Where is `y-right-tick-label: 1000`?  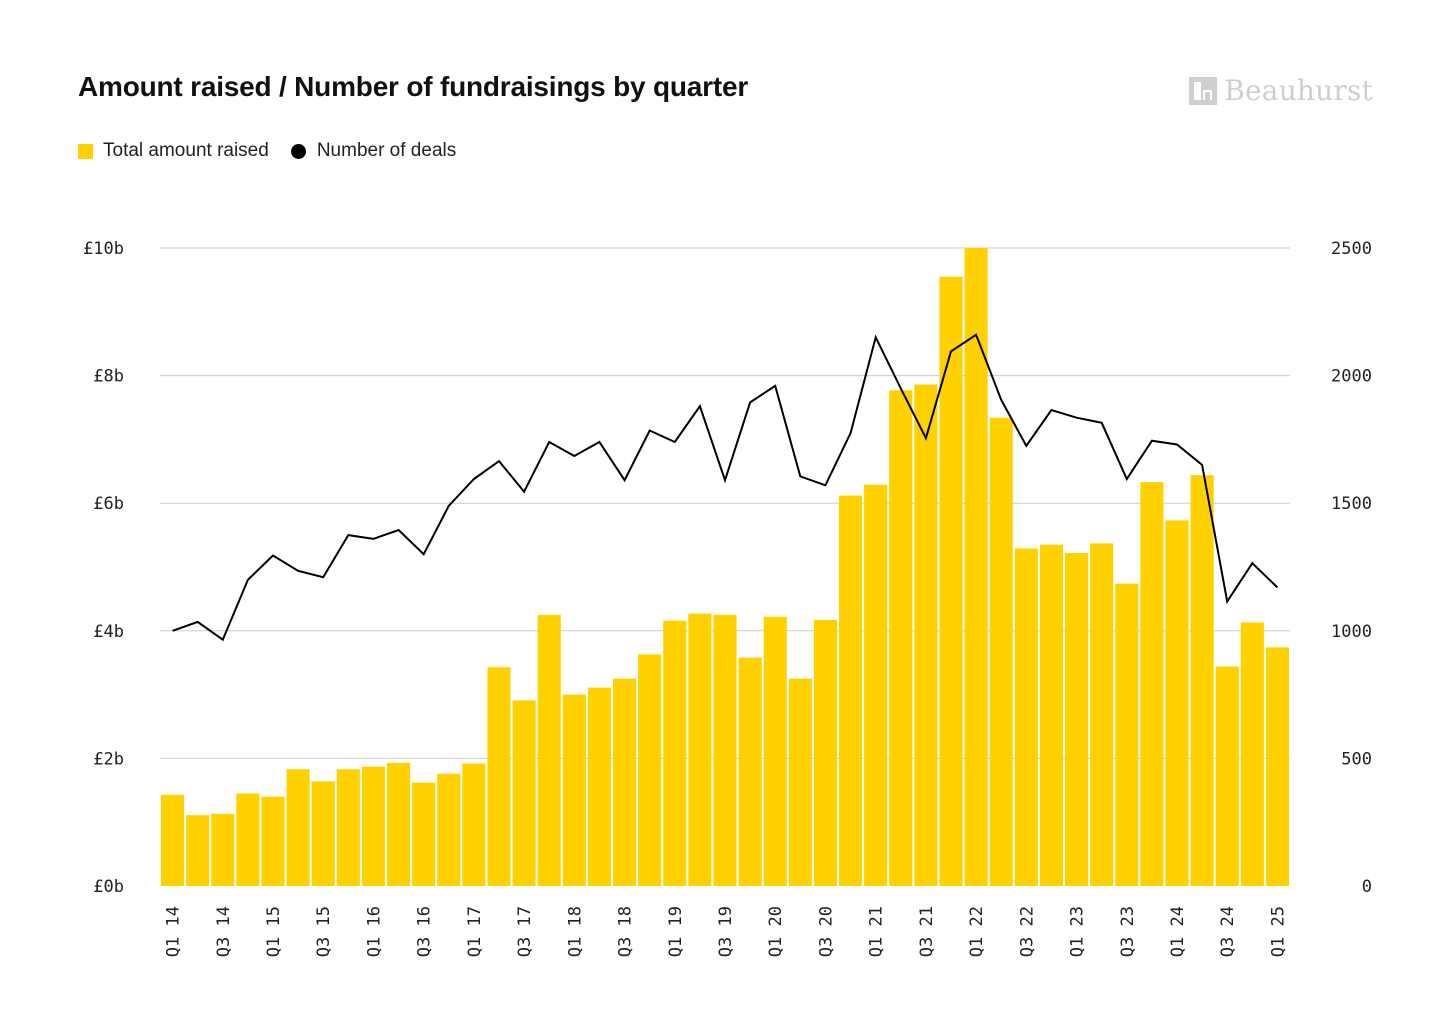
y-right-tick-label: 1000 is located at coordinates (1351, 632).